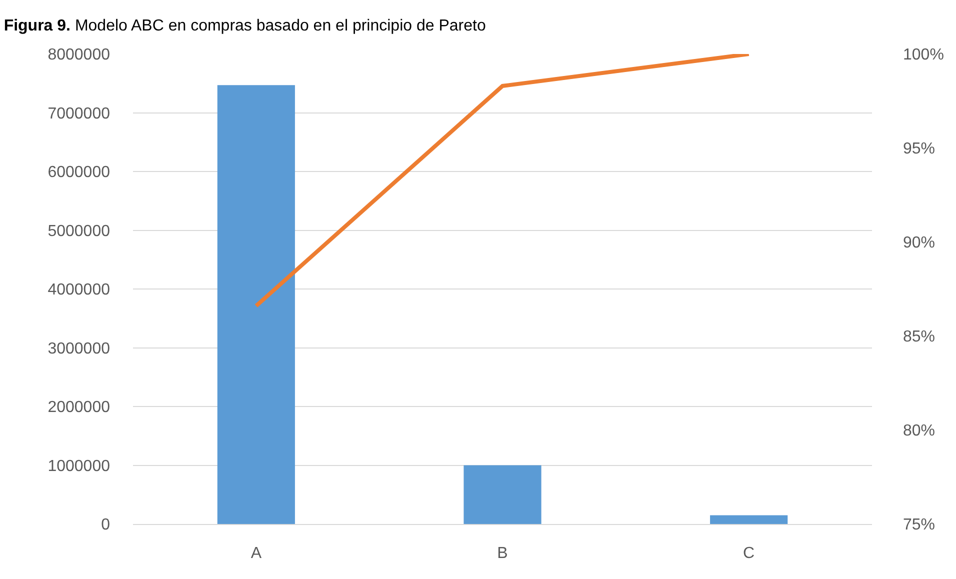 The image size is (956, 579). What do you see at coordinates (105, 525) in the screenshot?
I see `y-tick-label: 0` at bounding box center [105, 525].